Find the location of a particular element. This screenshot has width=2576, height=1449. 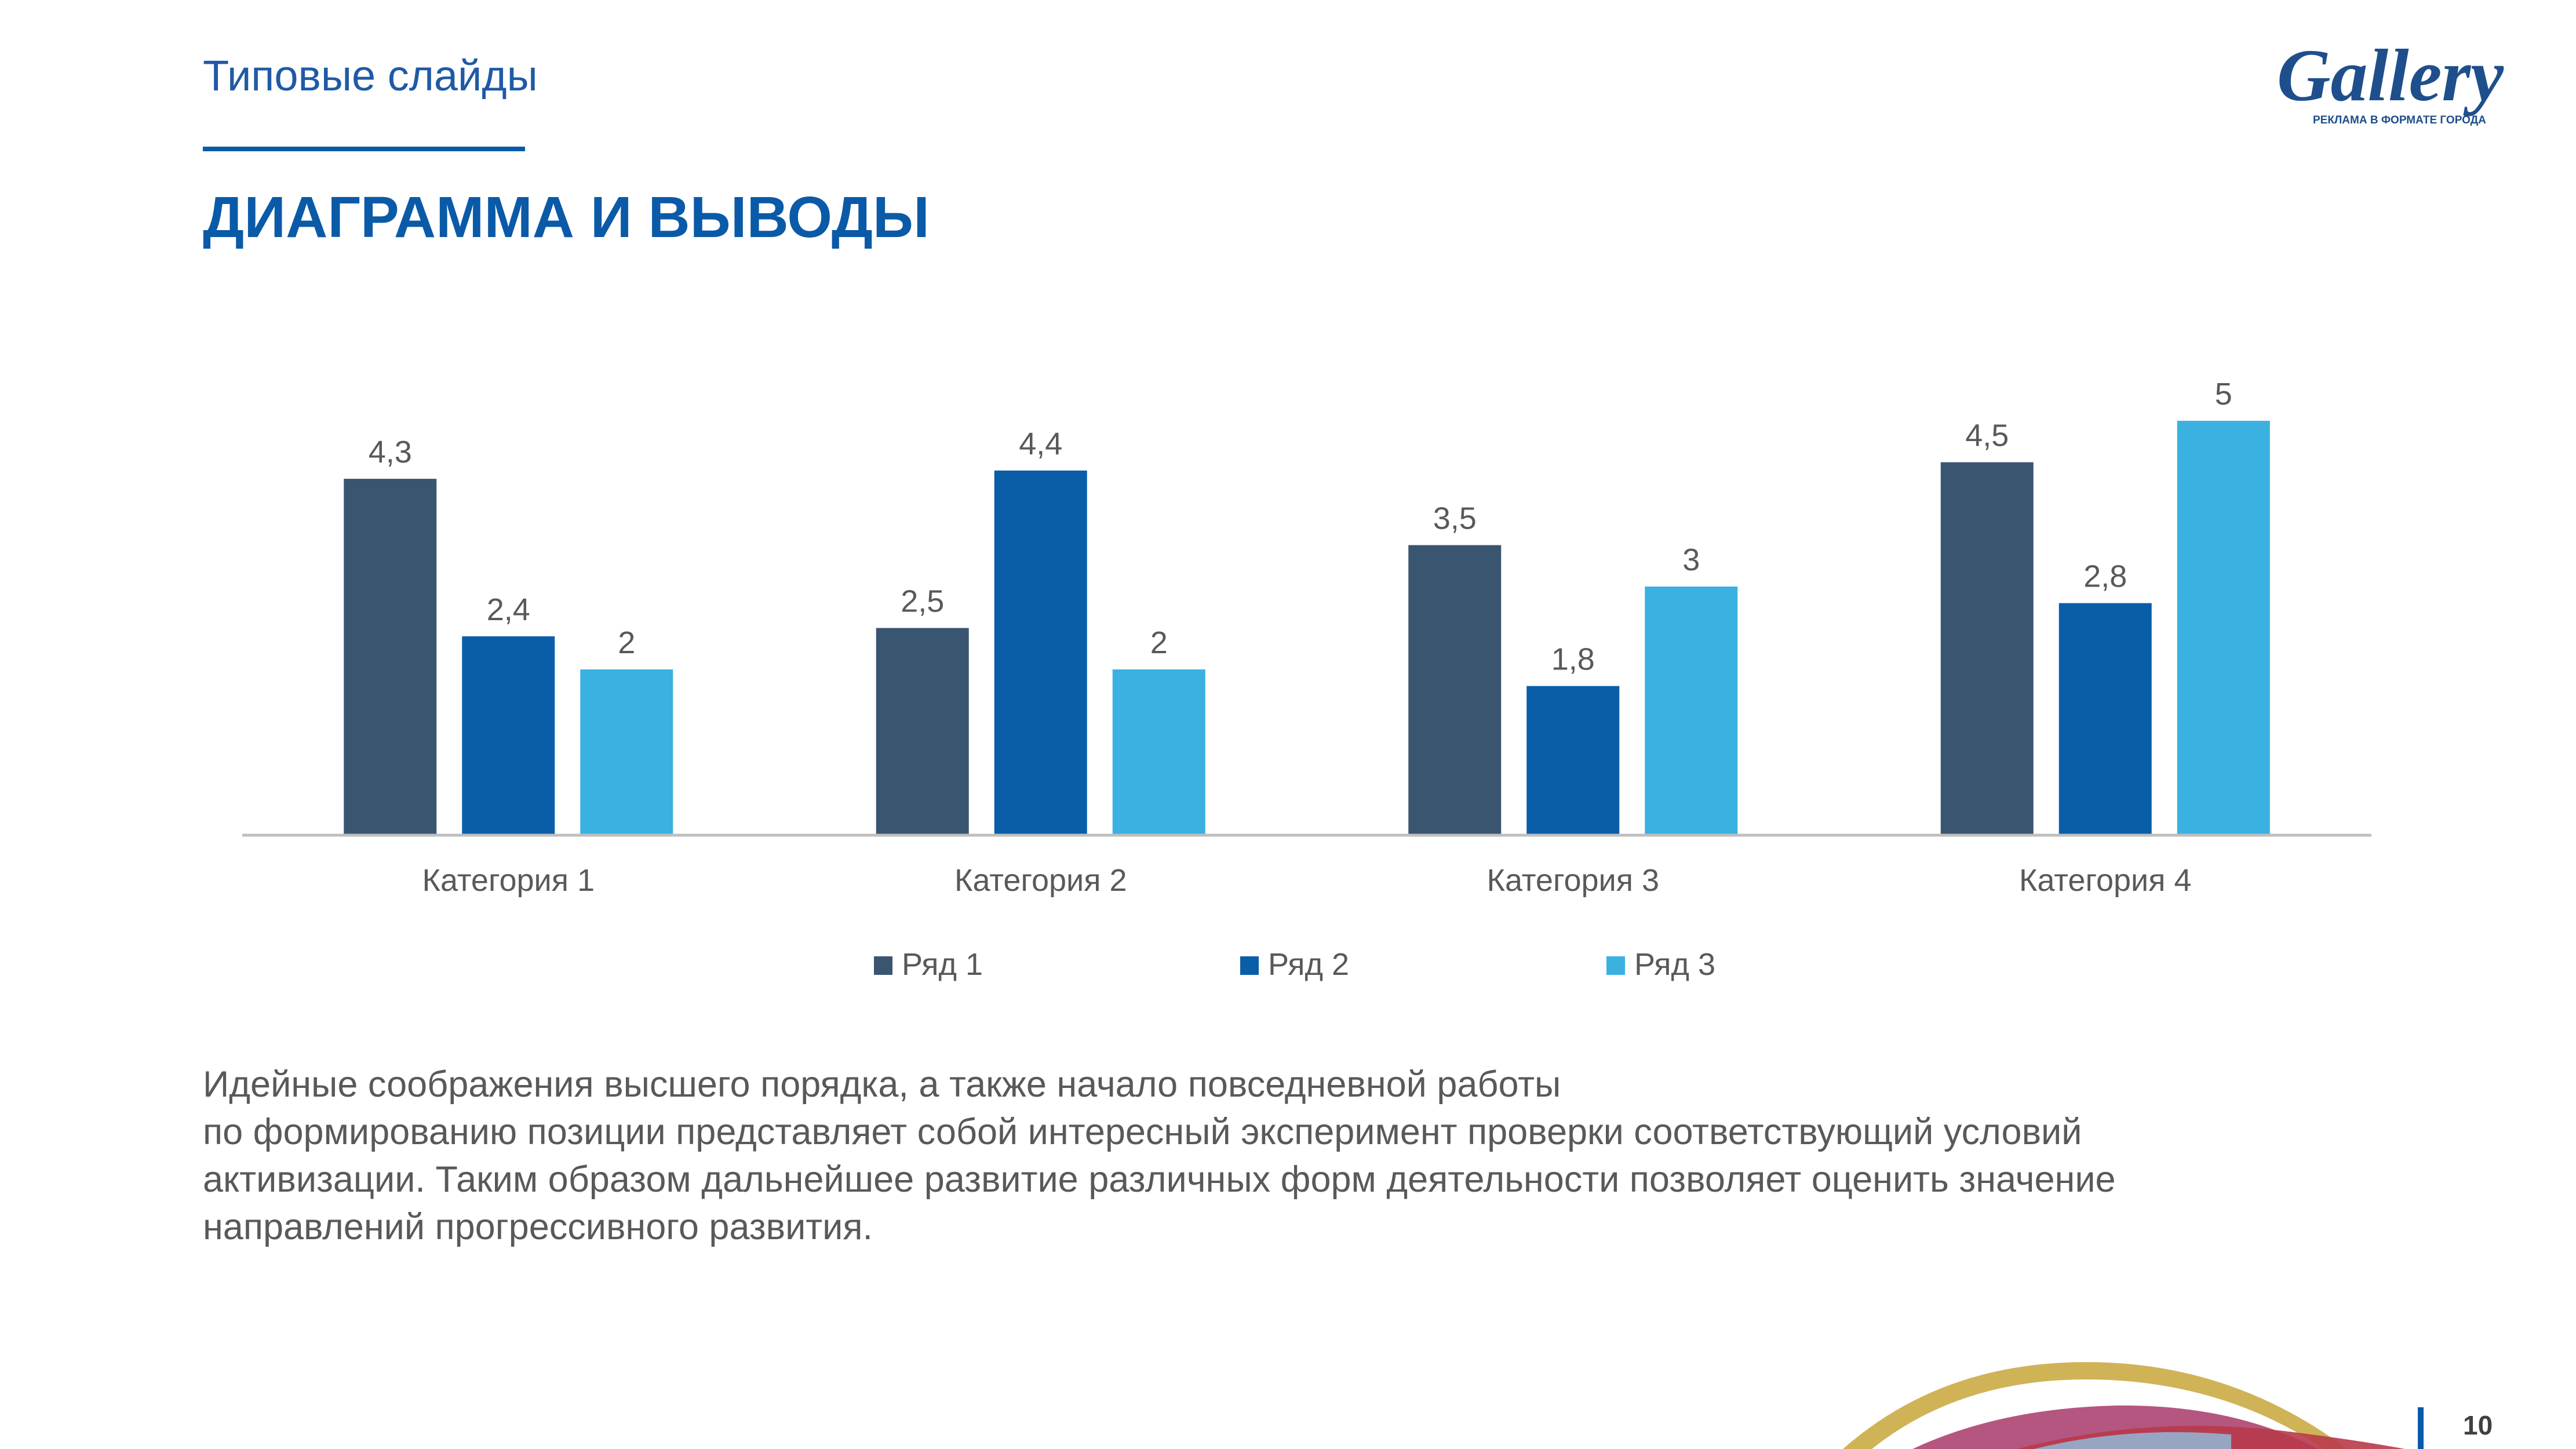

bar-series2-cat3 is located at coordinates (1573, 760).